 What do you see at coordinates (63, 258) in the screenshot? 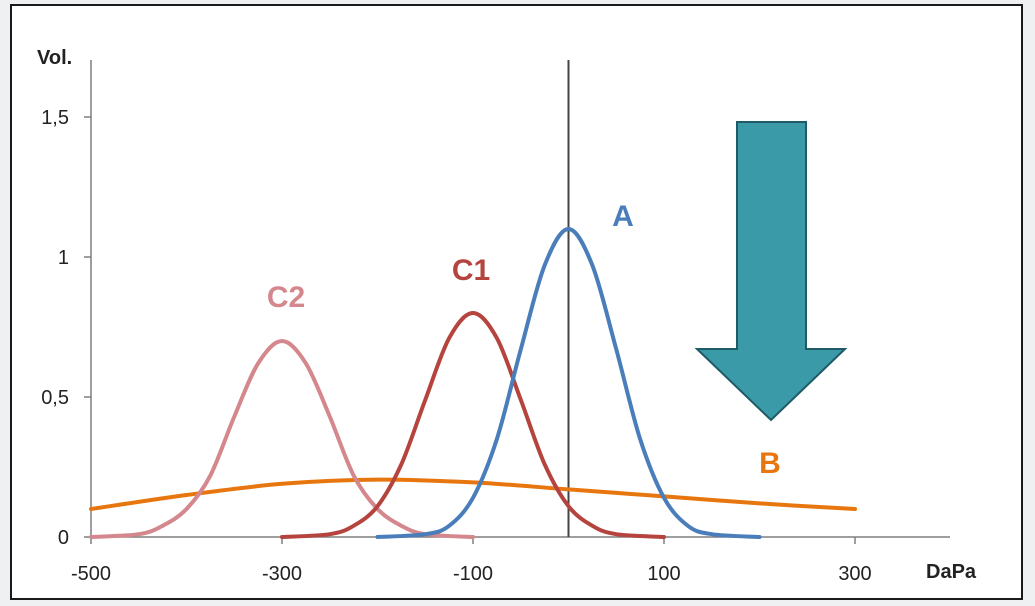
I see `y-tick-label: 1` at bounding box center [63, 258].